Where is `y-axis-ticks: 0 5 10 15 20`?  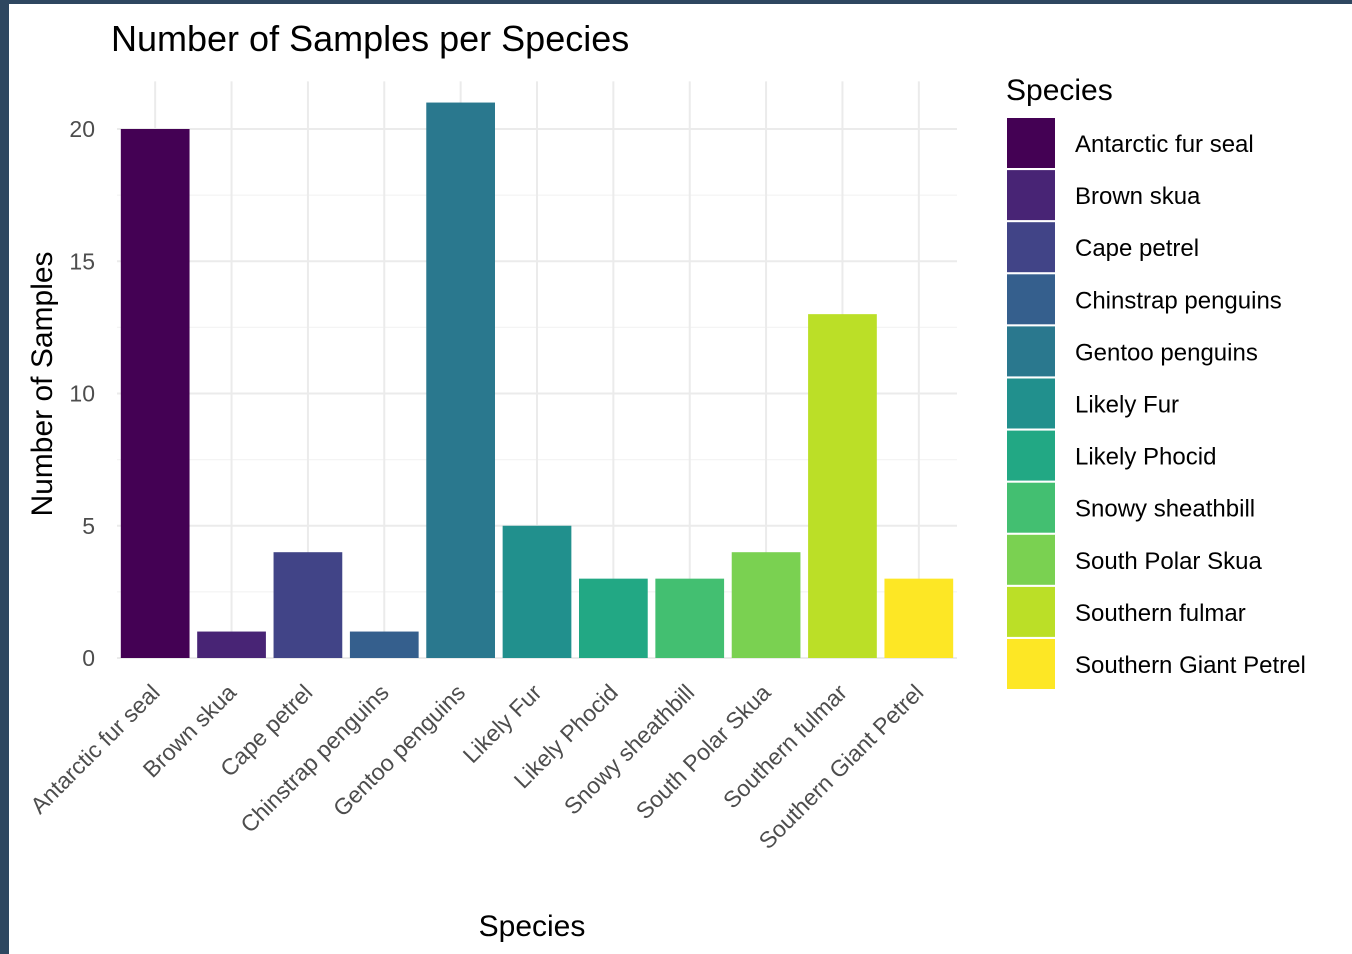 y-axis-ticks: 0 5 10 15 20 is located at coordinates (82, 393).